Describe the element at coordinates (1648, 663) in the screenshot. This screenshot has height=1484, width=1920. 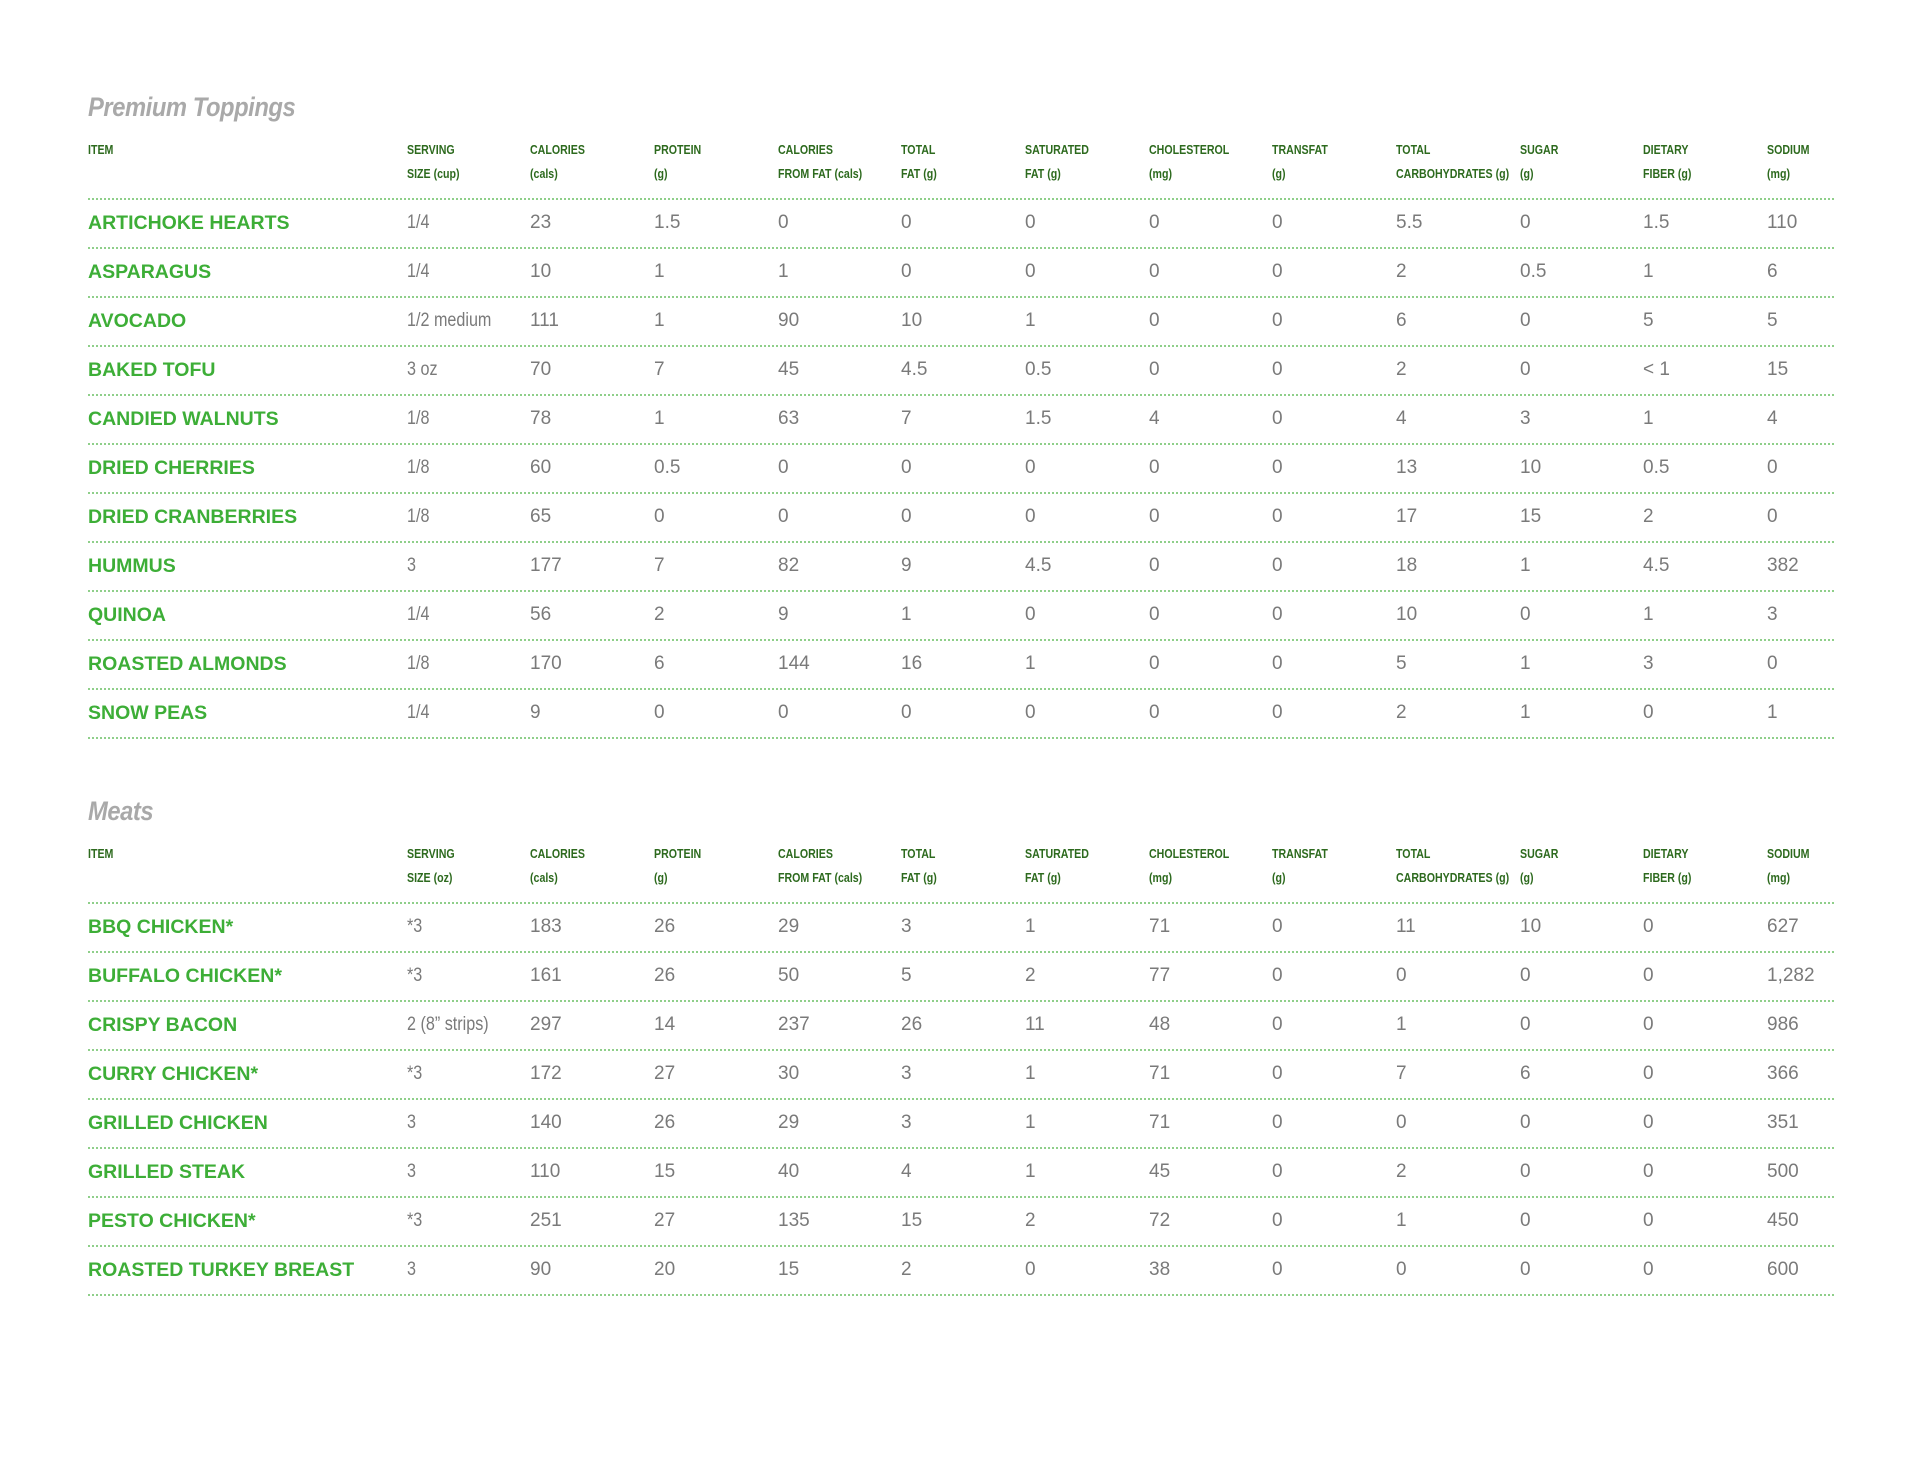
I see `cell-dietary-fiber: 3` at that location.